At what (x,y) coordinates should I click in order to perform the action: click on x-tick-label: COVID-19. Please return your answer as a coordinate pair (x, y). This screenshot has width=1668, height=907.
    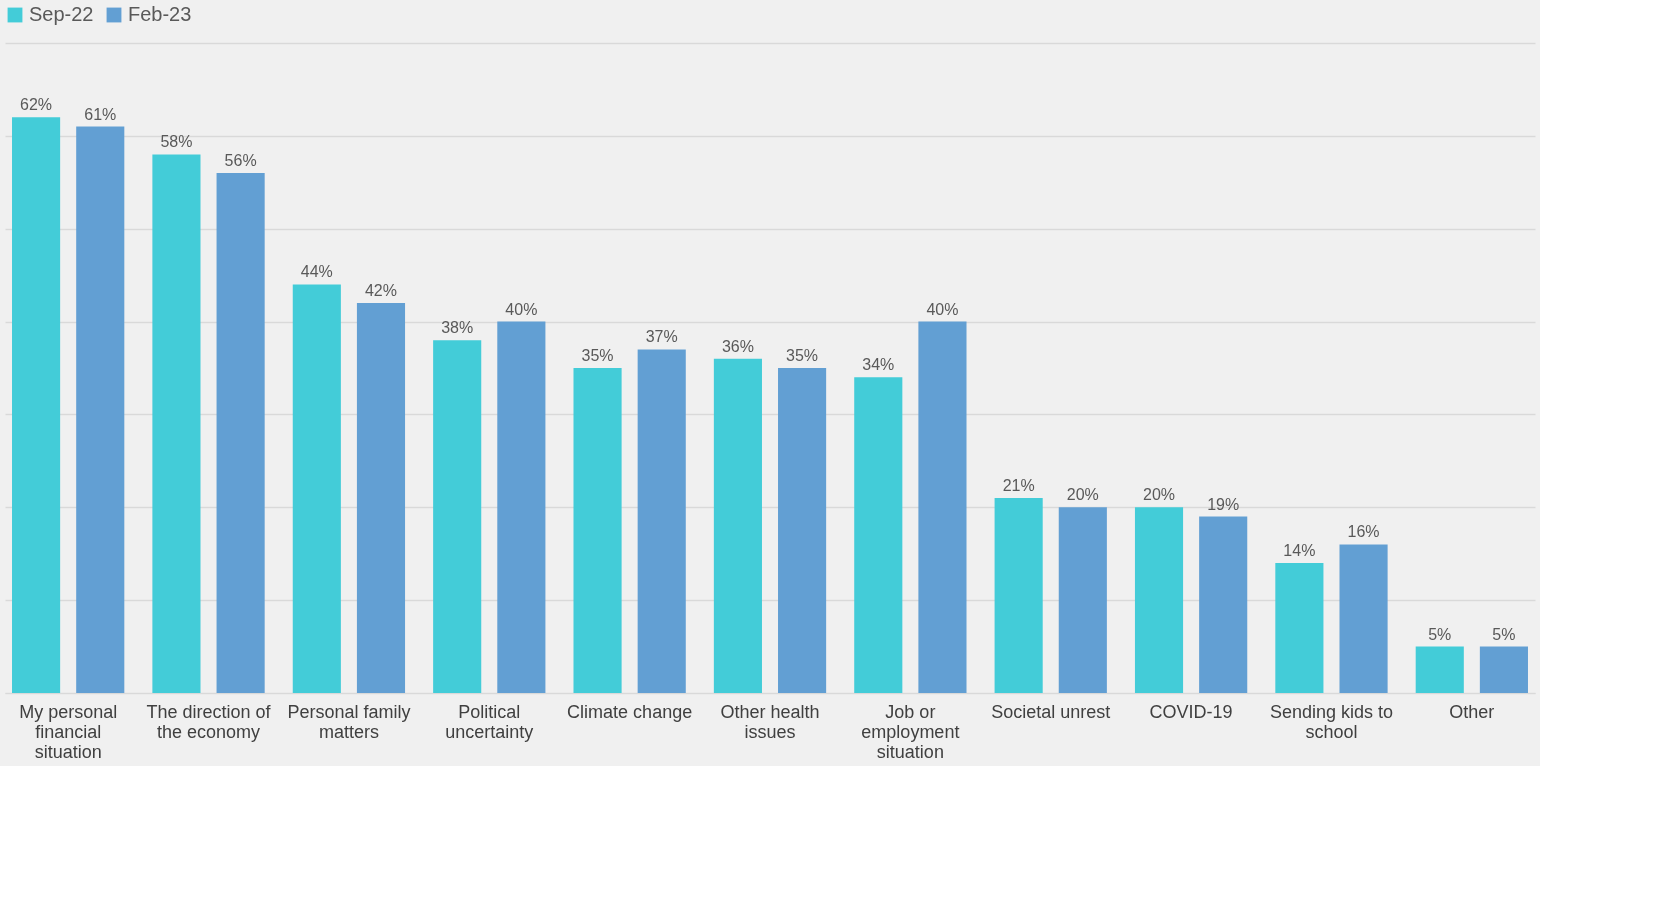
    Looking at the image, I should click on (1191, 711).